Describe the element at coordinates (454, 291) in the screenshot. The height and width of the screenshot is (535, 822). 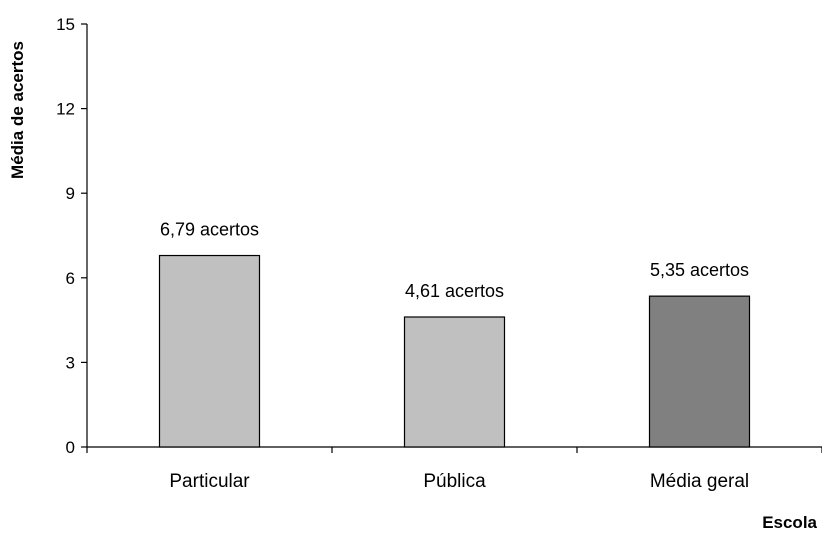
I see `data-label: 4,61 acertos` at that location.